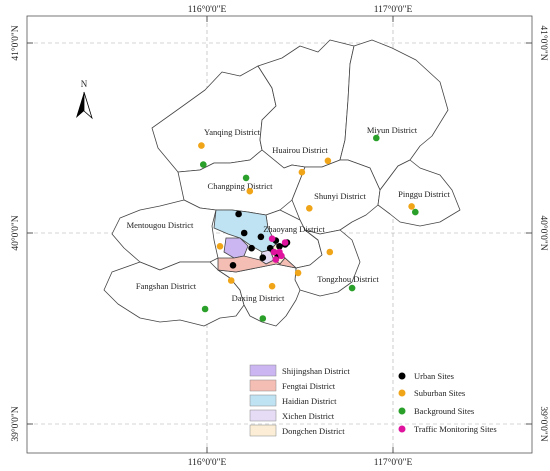 The width and height of the screenshot is (550, 471). I want to click on legend-label-background: Background Sites, so click(444, 411).